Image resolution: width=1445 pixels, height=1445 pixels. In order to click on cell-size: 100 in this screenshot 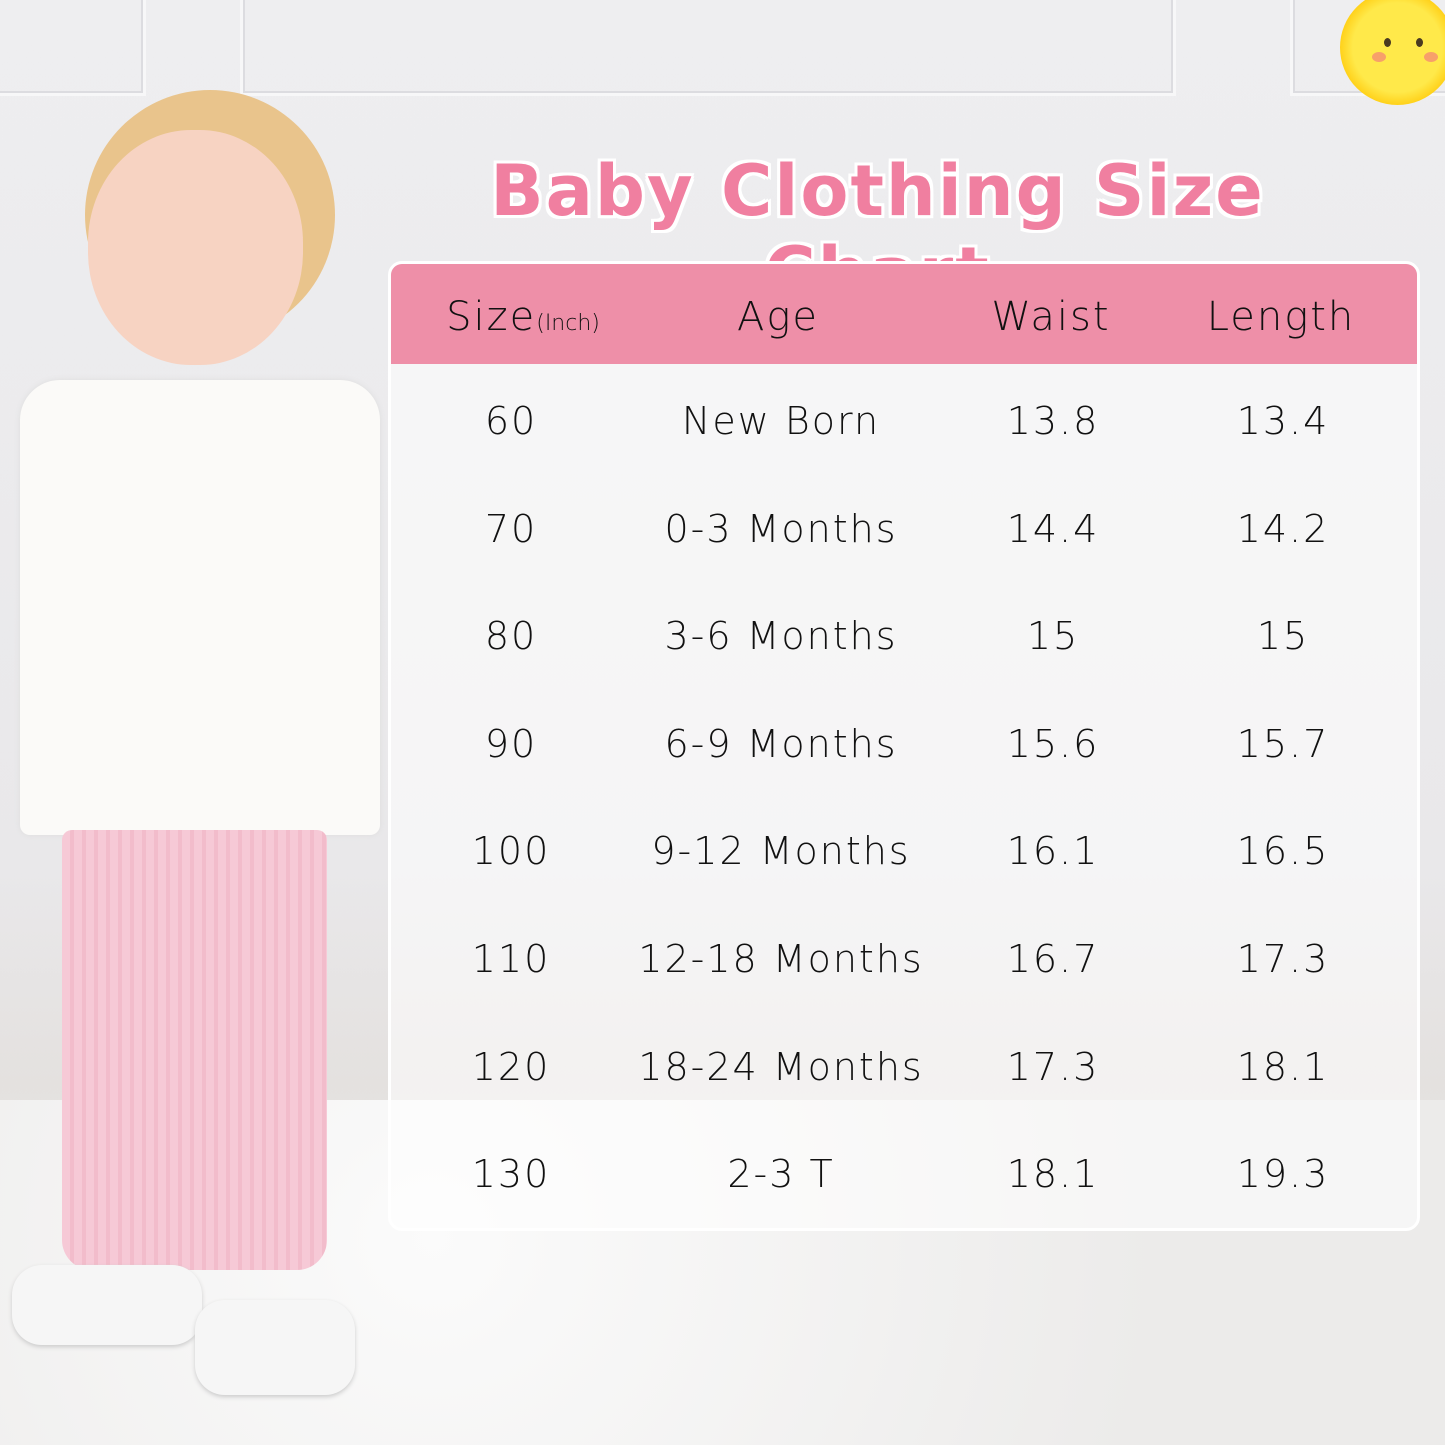, I will do `click(511, 851)`.